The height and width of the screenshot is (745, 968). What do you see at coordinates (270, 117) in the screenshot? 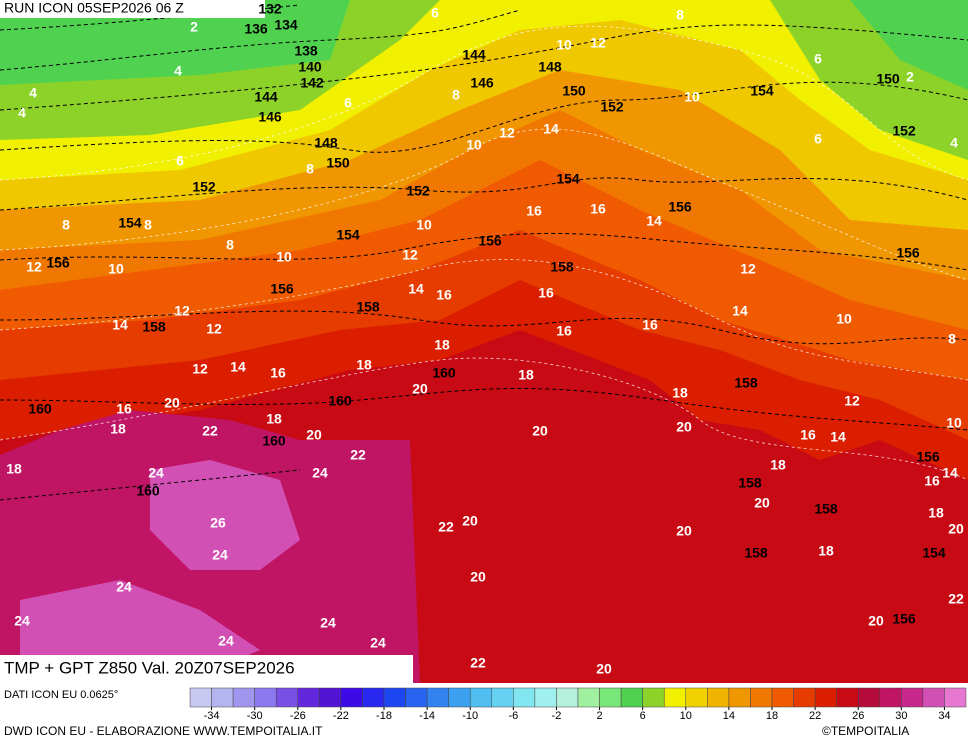
I see `height-label: 146` at bounding box center [270, 117].